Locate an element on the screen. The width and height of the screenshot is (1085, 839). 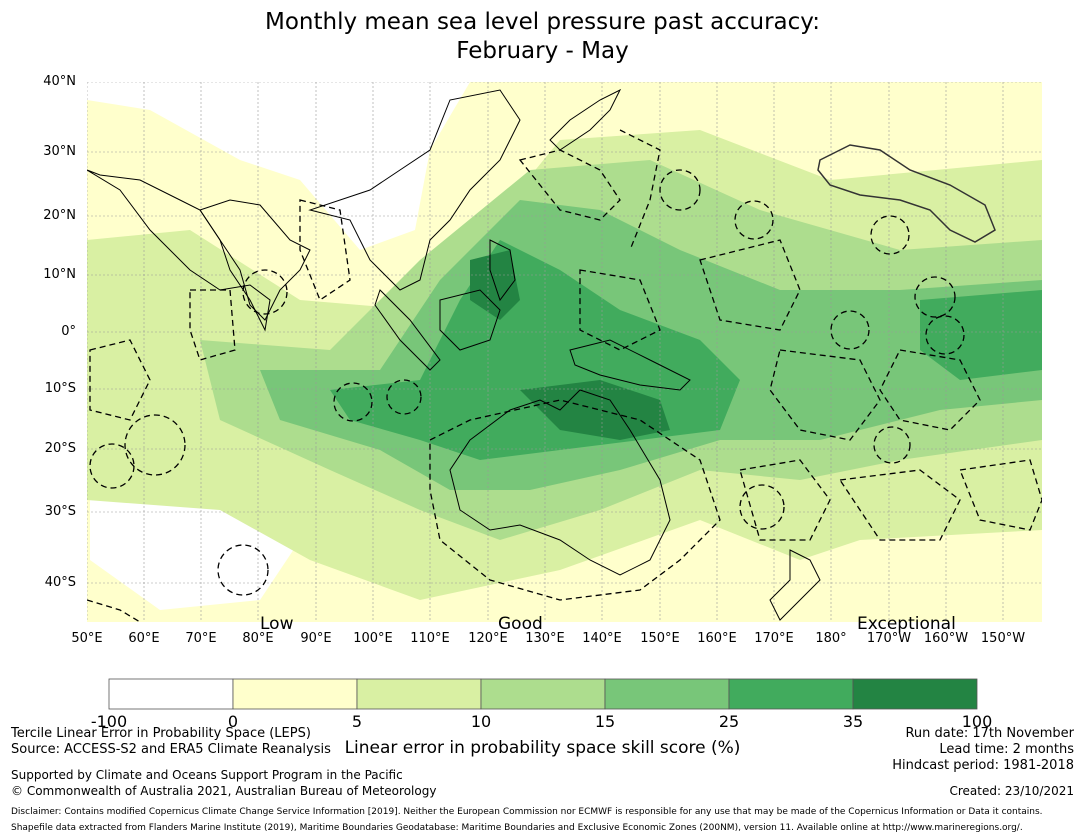
band-label-good: Good is located at coordinates (520, 624).